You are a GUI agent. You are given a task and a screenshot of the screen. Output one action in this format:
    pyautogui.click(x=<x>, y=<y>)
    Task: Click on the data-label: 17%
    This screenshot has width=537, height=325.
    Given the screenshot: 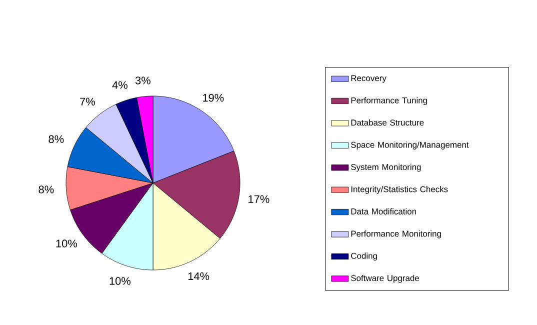 What is the action you would take?
    pyautogui.click(x=259, y=199)
    